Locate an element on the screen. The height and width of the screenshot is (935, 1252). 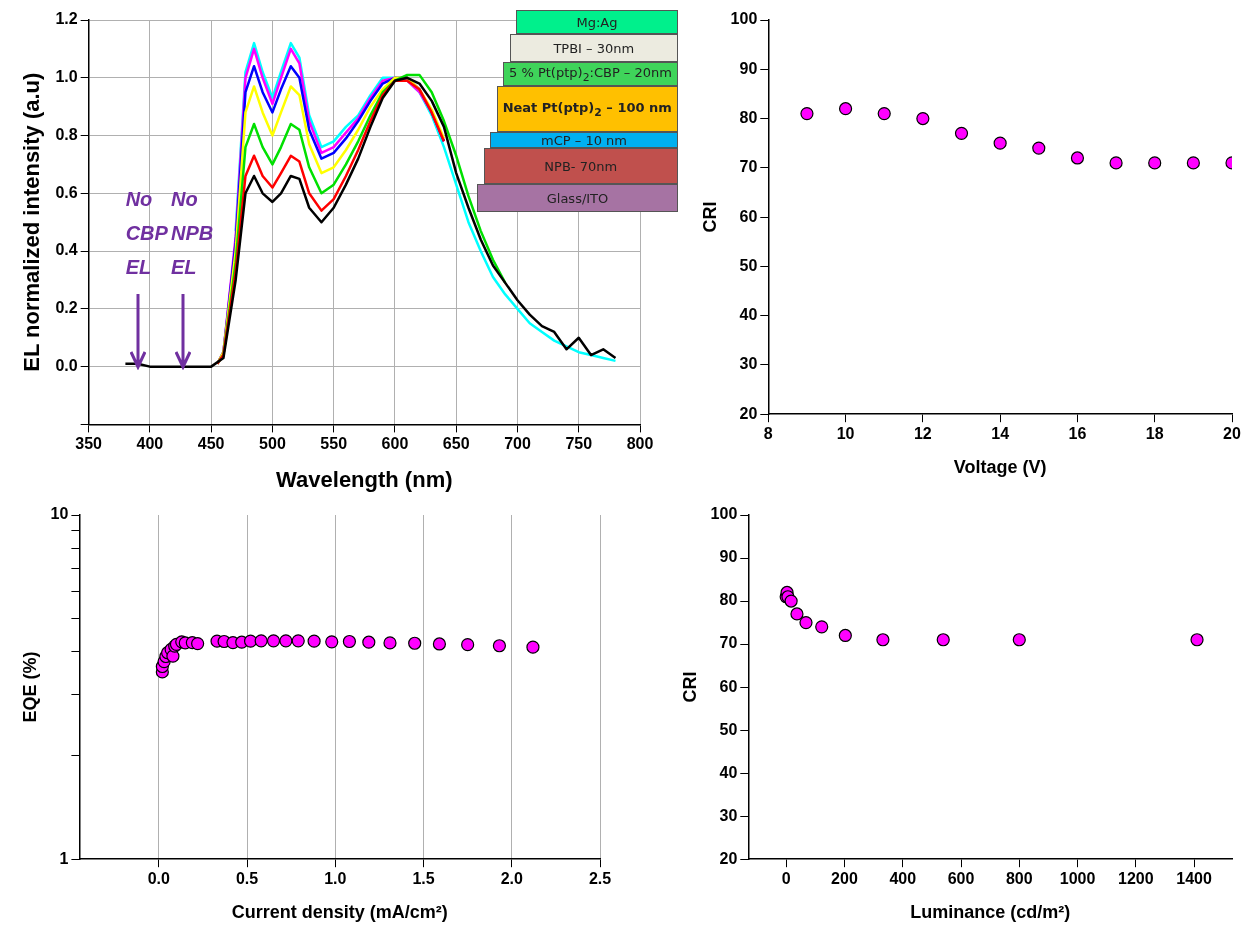
x-tick-label: 2.5 is located at coordinates (600, 879).